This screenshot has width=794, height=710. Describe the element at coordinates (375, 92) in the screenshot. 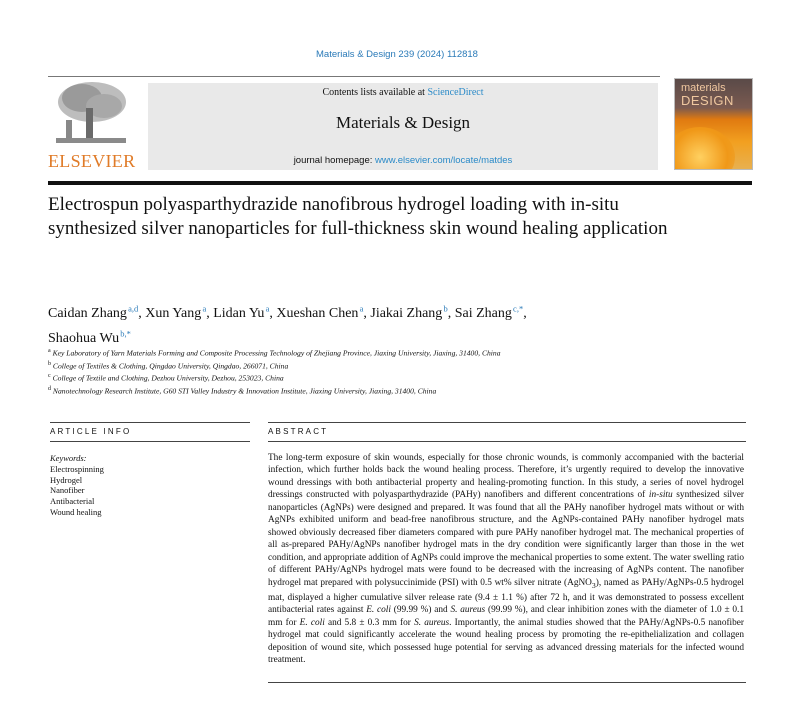

I see `contents-prefix: Contents lists available at` at that location.